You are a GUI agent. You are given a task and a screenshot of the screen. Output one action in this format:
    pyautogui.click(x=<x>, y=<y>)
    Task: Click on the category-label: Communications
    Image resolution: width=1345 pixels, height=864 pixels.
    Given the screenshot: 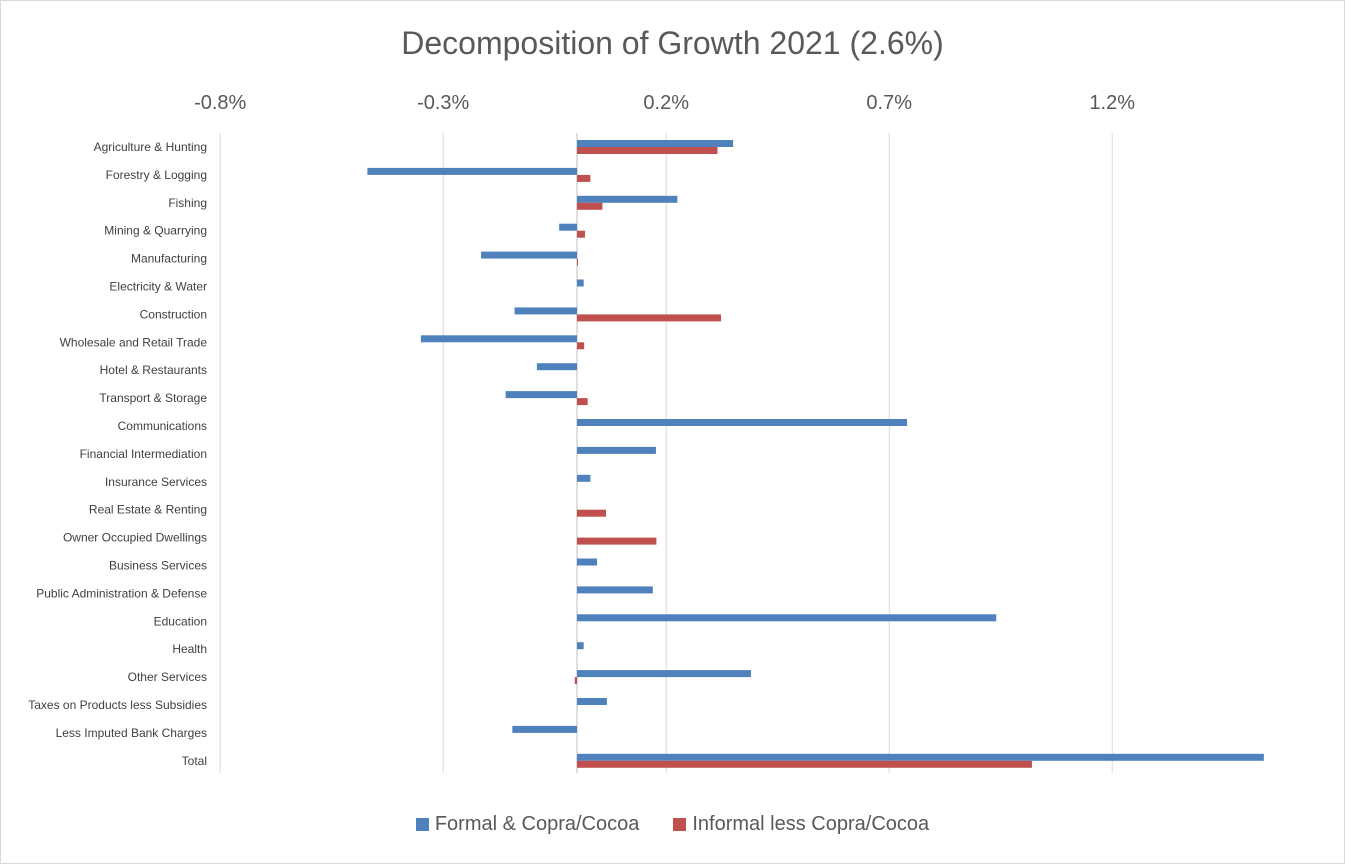 What is the action you would take?
    pyautogui.click(x=162, y=426)
    